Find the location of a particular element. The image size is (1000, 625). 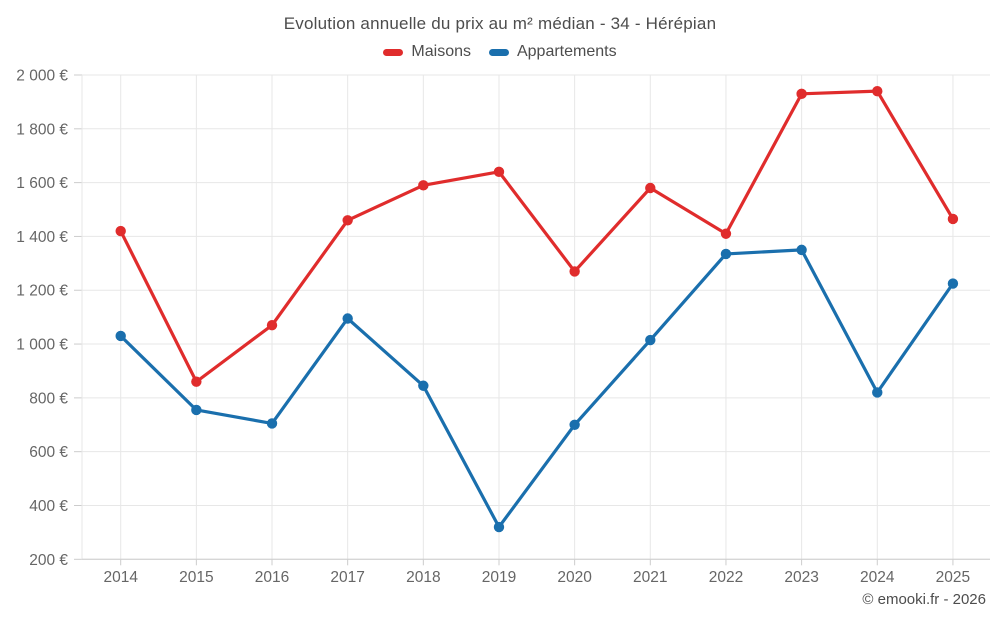

legend-item-maisons: Maisons is located at coordinates (427, 52).